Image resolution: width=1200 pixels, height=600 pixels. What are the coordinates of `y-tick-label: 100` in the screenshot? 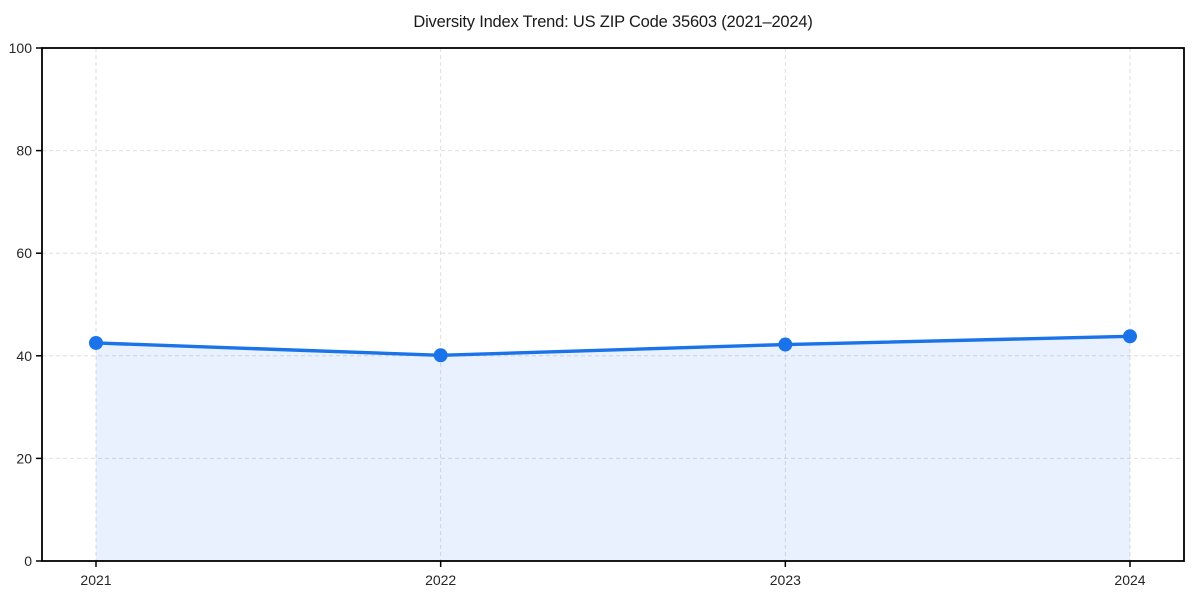 It's located at (21, 48).